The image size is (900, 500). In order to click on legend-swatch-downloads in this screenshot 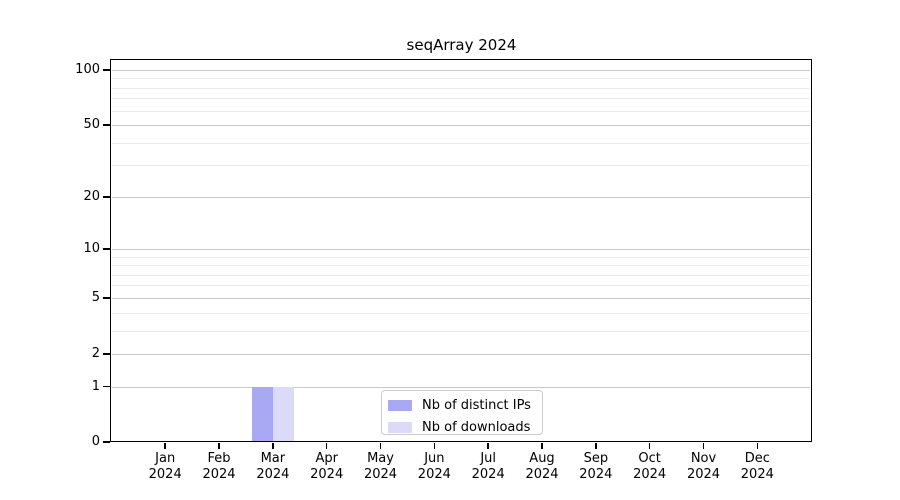, I will do `click(400, 427)`.